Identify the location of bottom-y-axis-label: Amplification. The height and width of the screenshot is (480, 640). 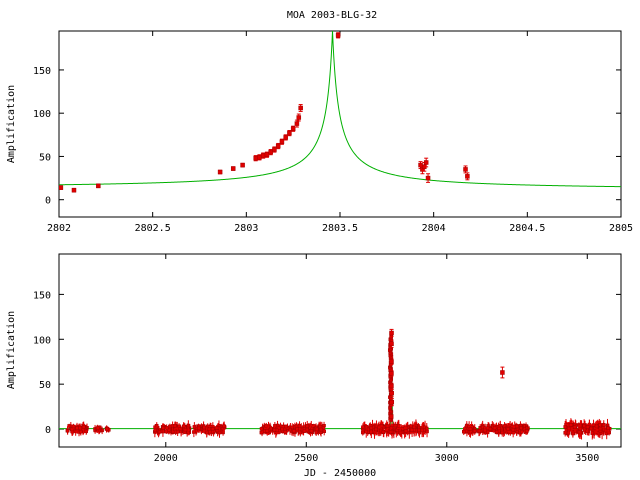
(11, 350).